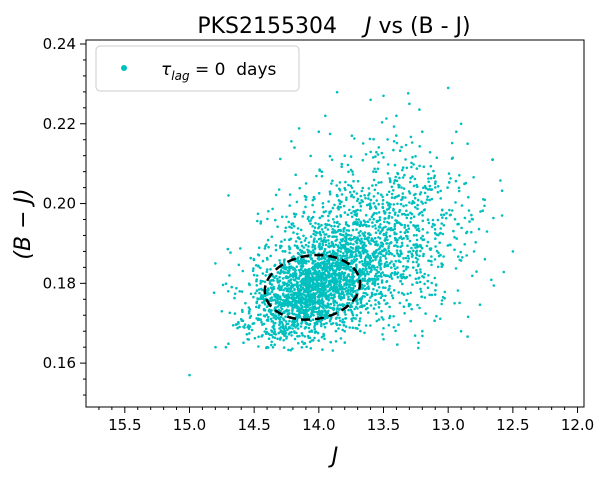 The image size is (600, 478). Describe the element at coordinates (124, 425) in the screenshot. I see `x-tick-label: 15.5` at that location.